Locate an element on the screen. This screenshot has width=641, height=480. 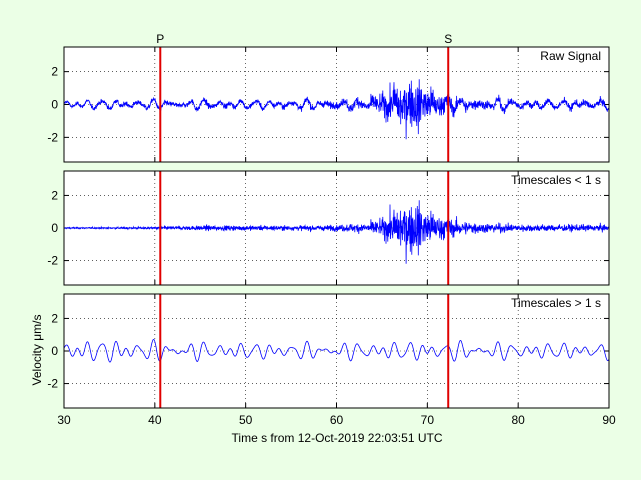
x-tick-label: 30 is located at coordinates (64, 420).